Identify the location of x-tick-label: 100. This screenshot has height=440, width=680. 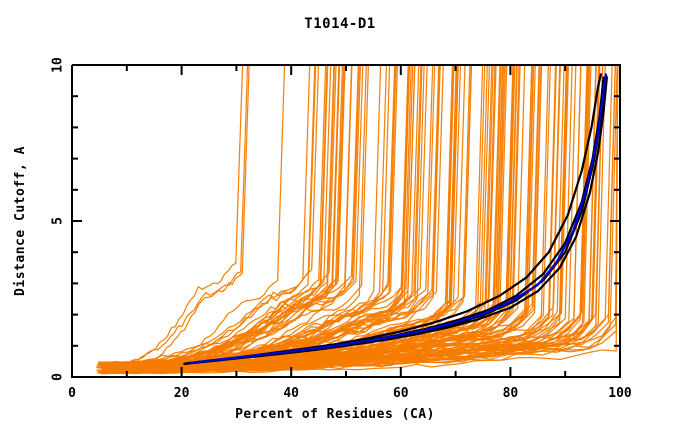
(620, 393).